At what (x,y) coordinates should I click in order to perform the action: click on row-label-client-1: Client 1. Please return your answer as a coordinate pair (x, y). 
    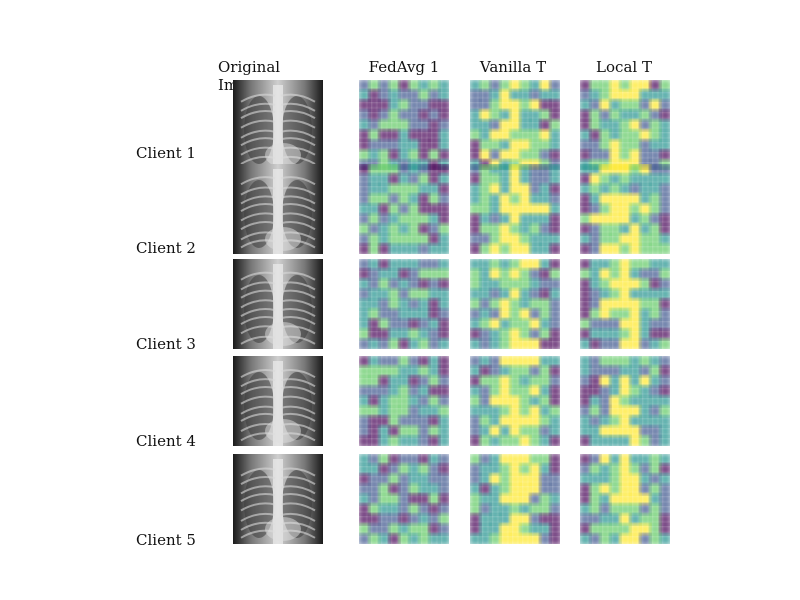
    Looking at the image, I should click on (166, 153).